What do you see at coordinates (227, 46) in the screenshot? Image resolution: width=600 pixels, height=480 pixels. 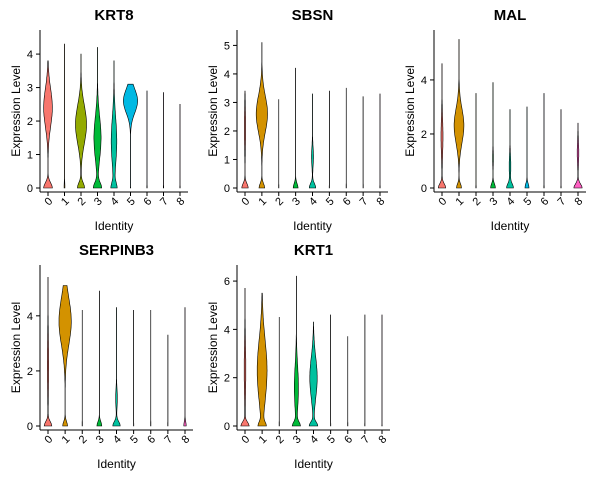 I see `y-tick-label: 5` at bounding box center [227, 46].